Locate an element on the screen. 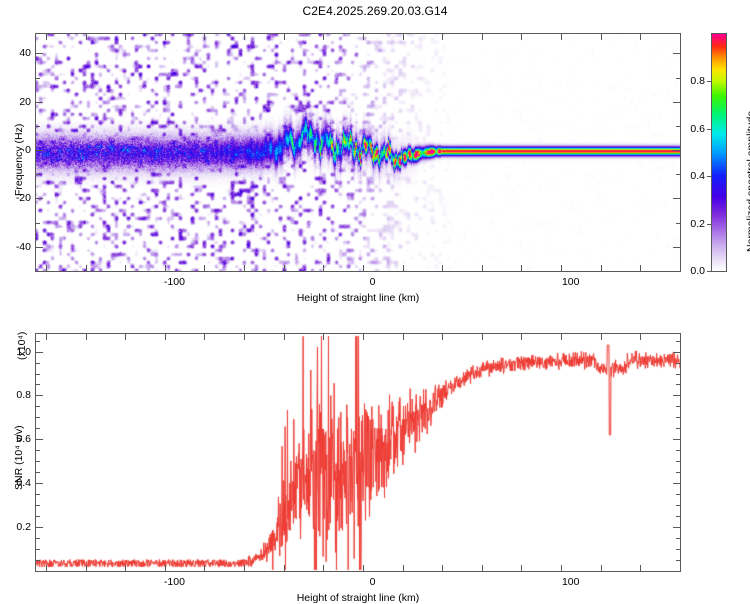 The height and width of the screenshot is (604, 750). spectrogram-y-tick-label: 40 is located at coordinates (25, 53).